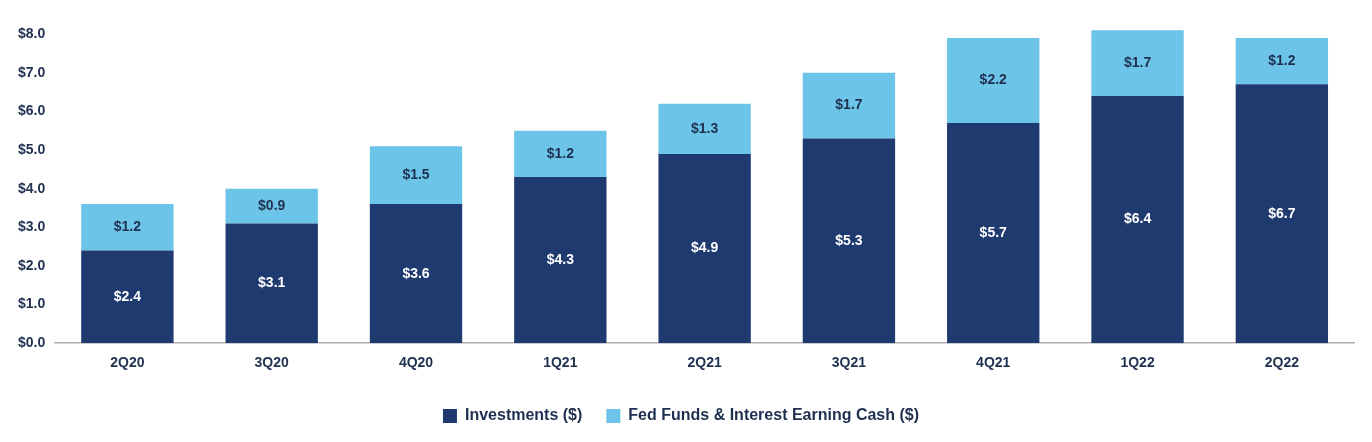 The width and height of the screenshot is (1372, 442). Describe the element at coordinates (704, 362) in the screenshot. I see `x-tick-label: 2Q21` at that location.